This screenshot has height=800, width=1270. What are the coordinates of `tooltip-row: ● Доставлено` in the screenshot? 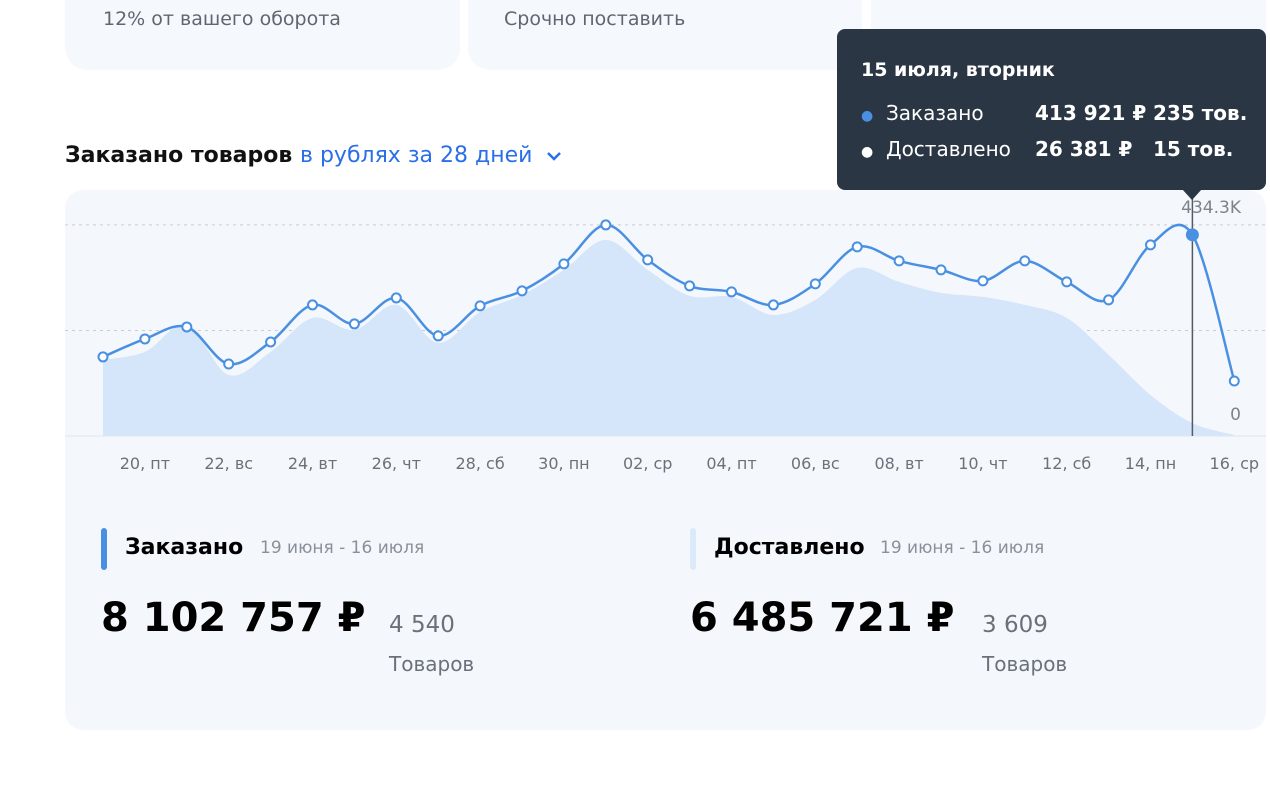 It's located at (936, 149).